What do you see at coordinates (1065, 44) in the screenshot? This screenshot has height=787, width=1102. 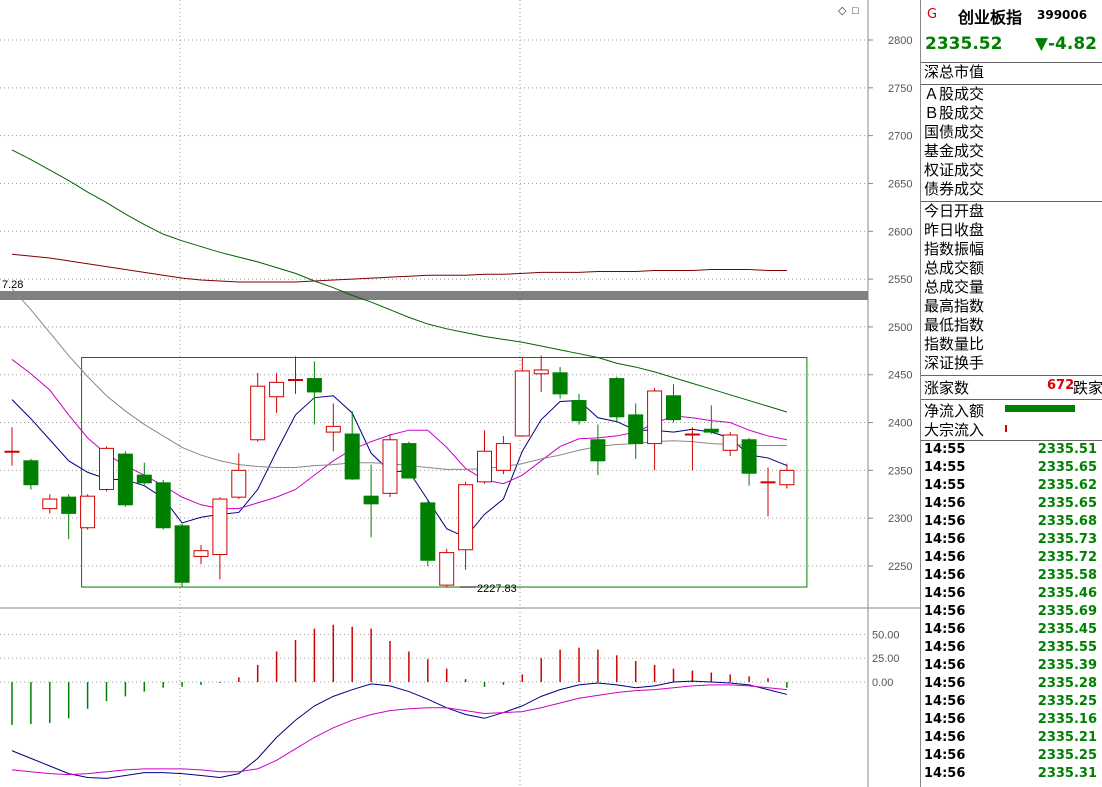 I see `price-change: ▼-4.82` at bounding box center [1065, 44].